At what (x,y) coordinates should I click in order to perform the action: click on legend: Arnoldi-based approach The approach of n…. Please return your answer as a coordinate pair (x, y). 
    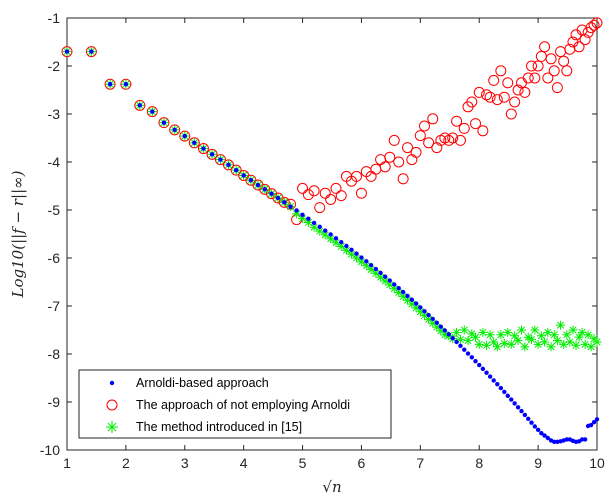
    Looking at the image, I should click on (235, 404).